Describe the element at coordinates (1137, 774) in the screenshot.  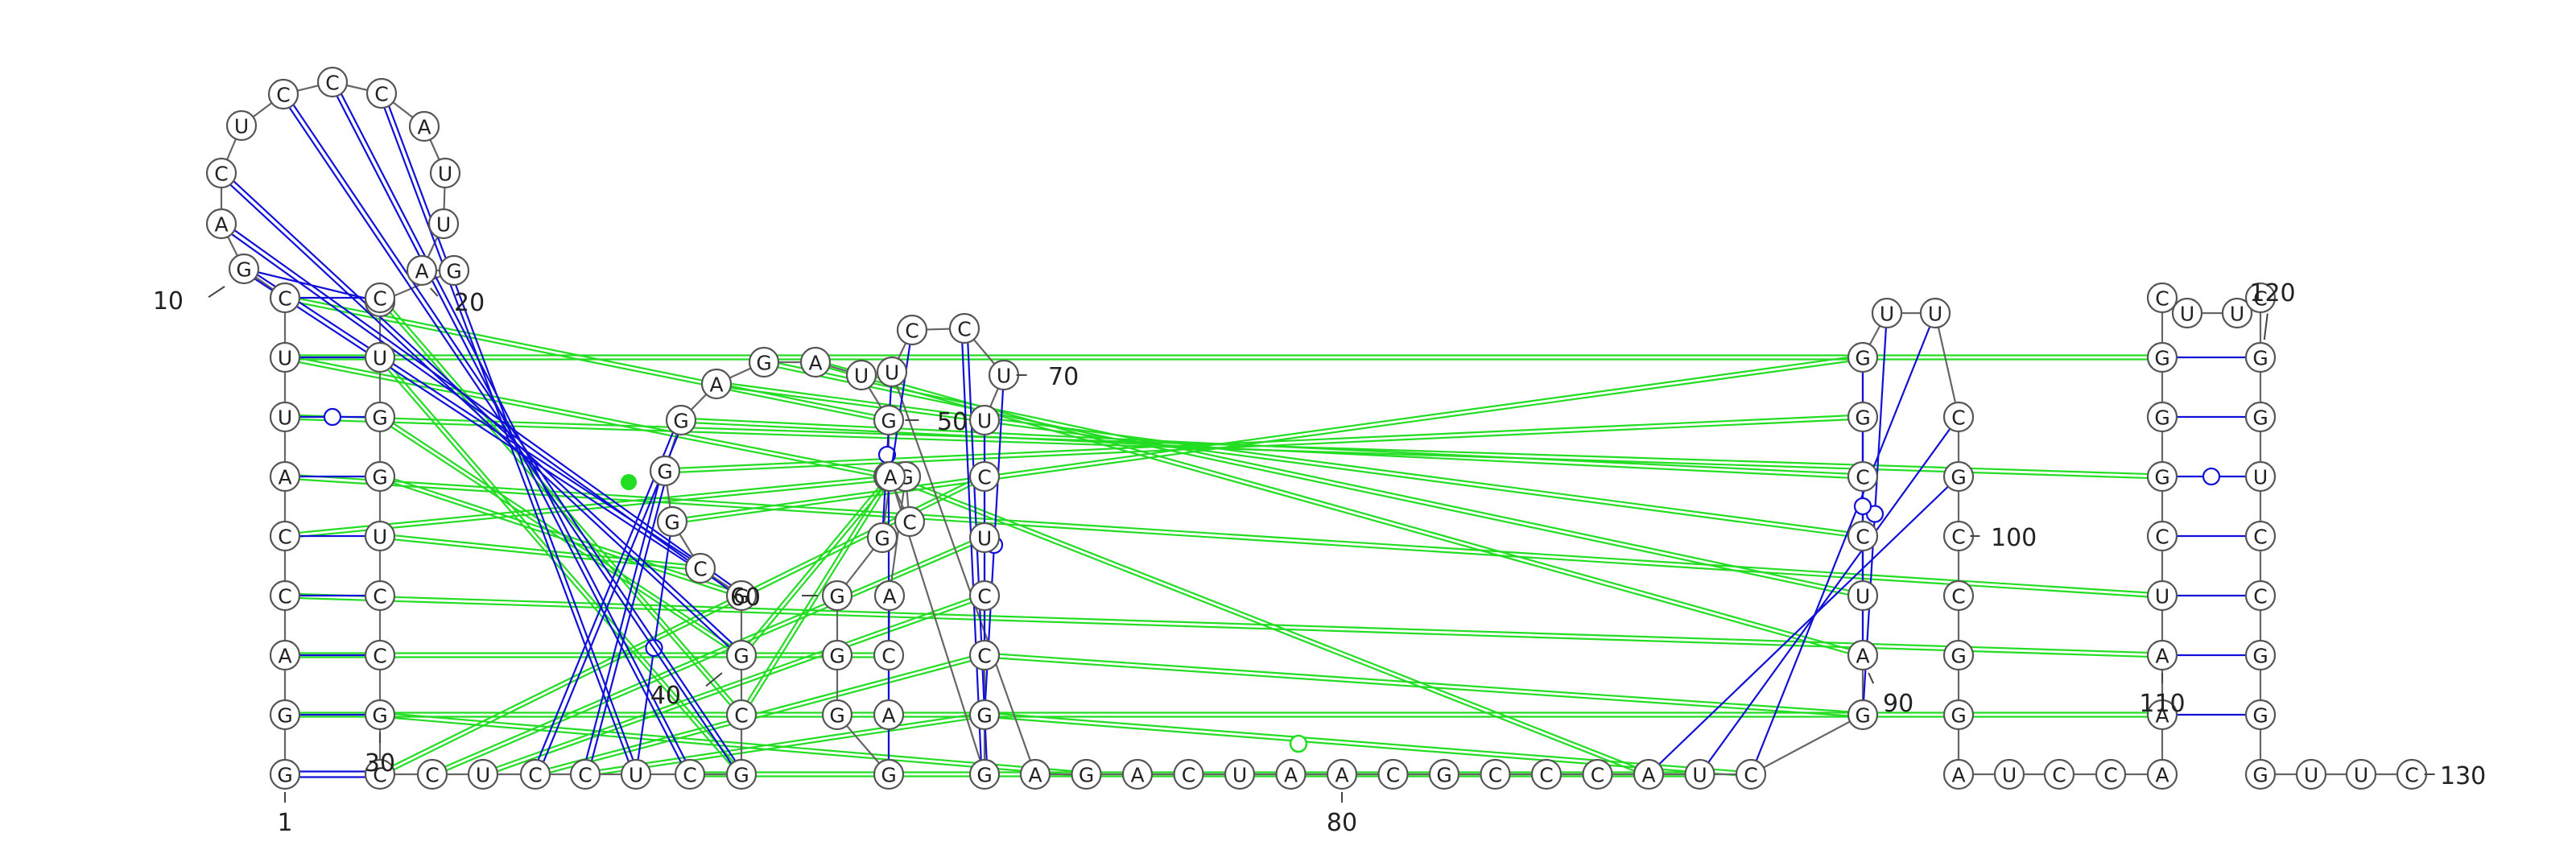
I see `nucleotide-76: A` at that location.